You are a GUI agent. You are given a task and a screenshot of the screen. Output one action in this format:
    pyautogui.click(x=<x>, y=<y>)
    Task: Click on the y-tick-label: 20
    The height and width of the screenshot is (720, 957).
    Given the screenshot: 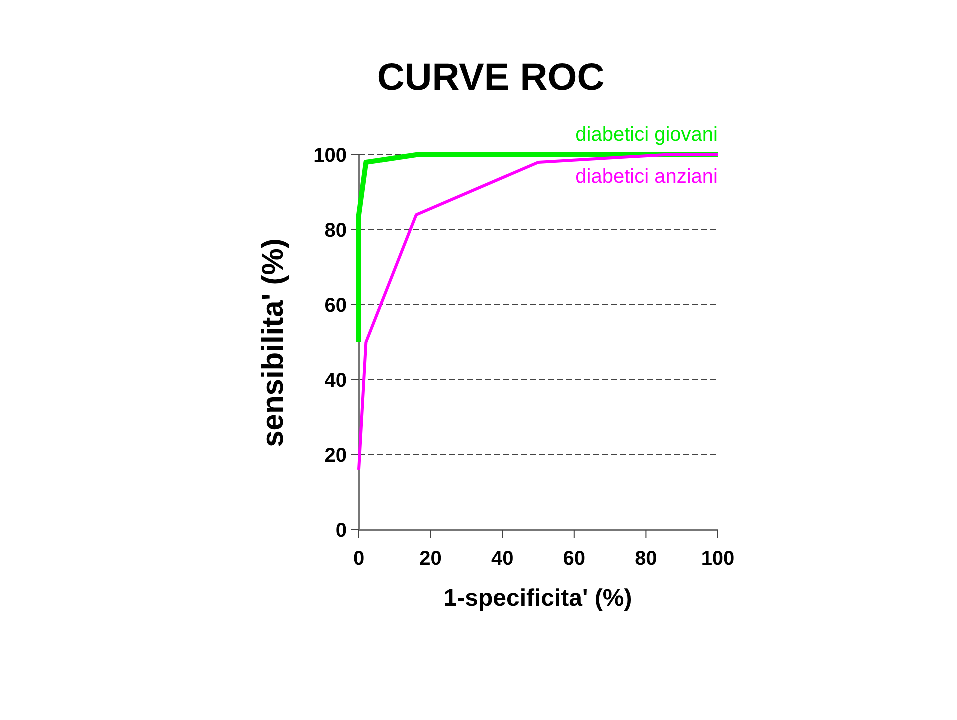 What is the action you would take?
    pyautogui.click(x=335, y=456)
    